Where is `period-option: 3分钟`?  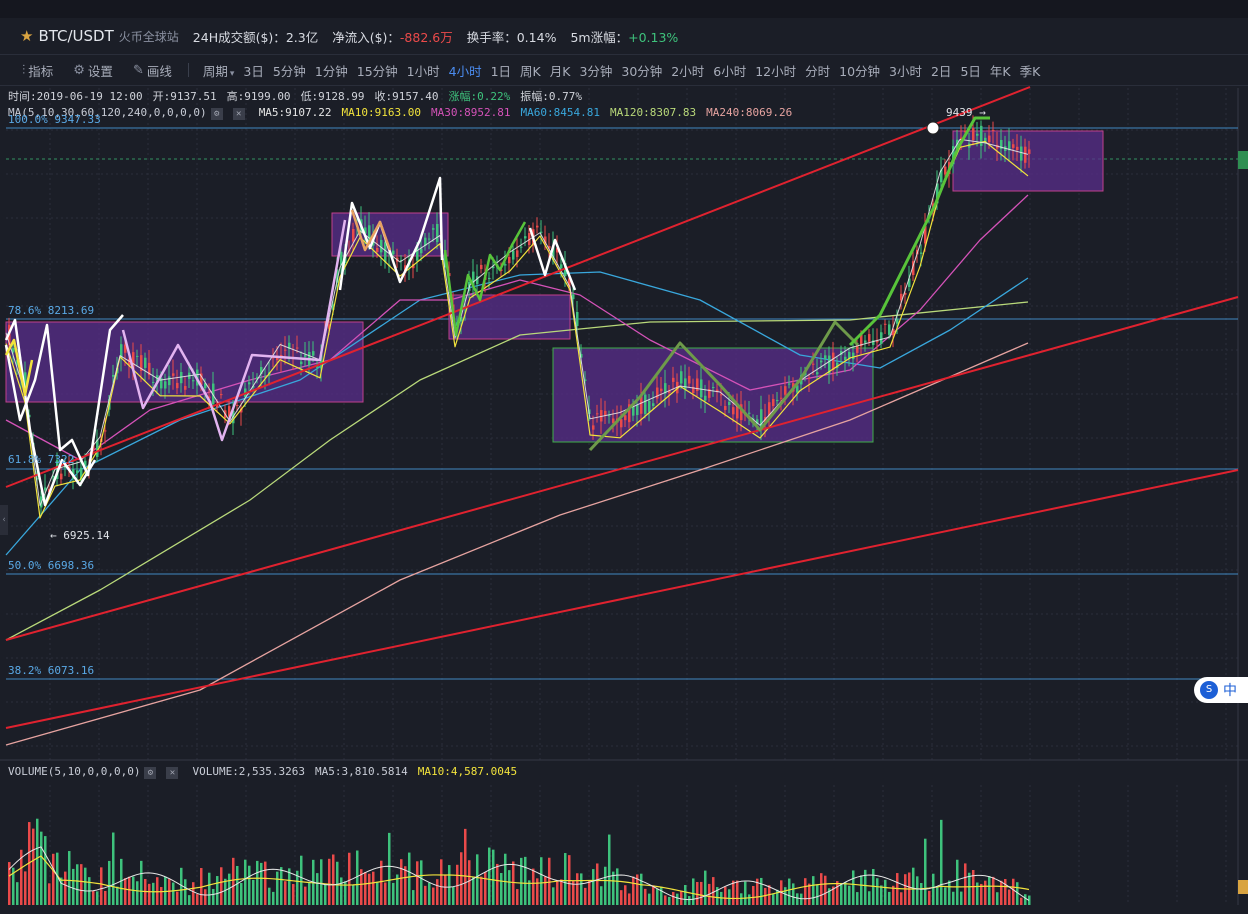
period-option: 3分钟 is located at coordinates (596, 71).